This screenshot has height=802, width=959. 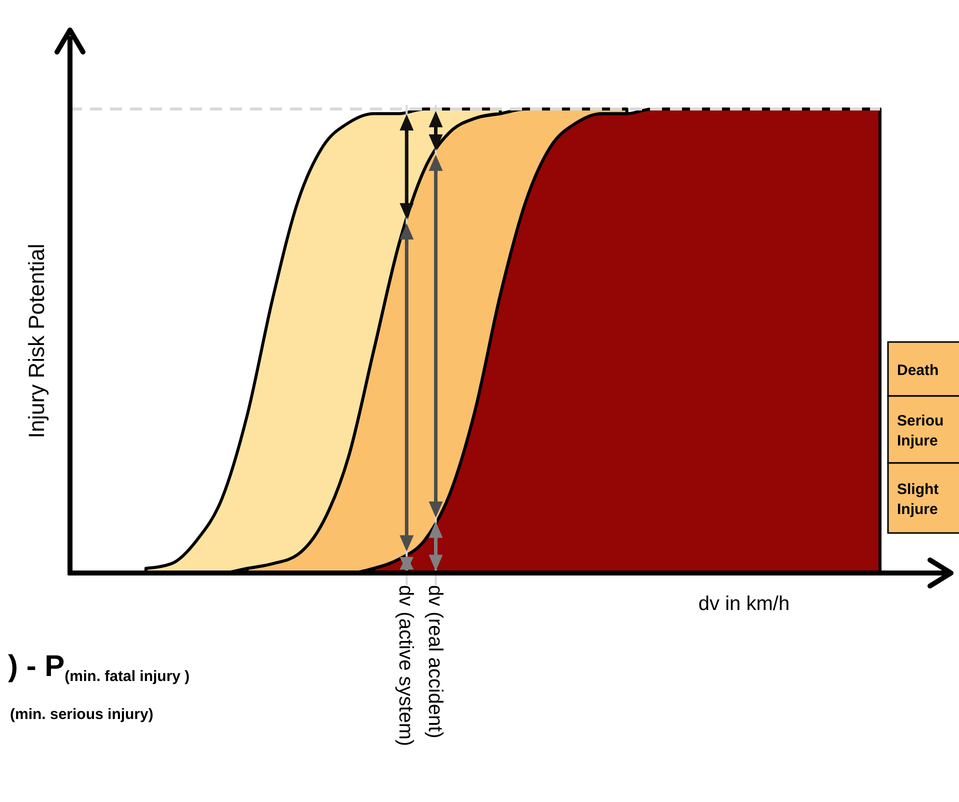 I want to click on text: (min. serious injury), so click(x=82, y=714).